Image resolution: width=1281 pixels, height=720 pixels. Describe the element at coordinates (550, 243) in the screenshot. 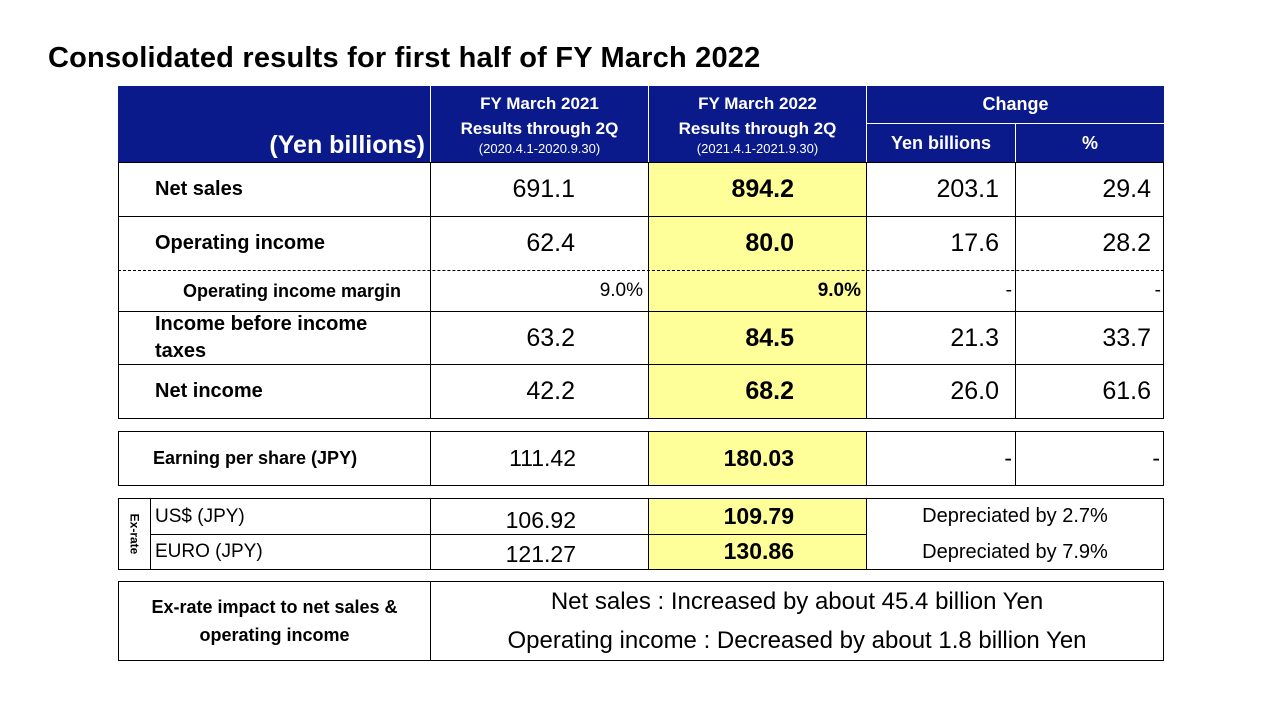

I see `fy2021-value: 62.4` at that location.